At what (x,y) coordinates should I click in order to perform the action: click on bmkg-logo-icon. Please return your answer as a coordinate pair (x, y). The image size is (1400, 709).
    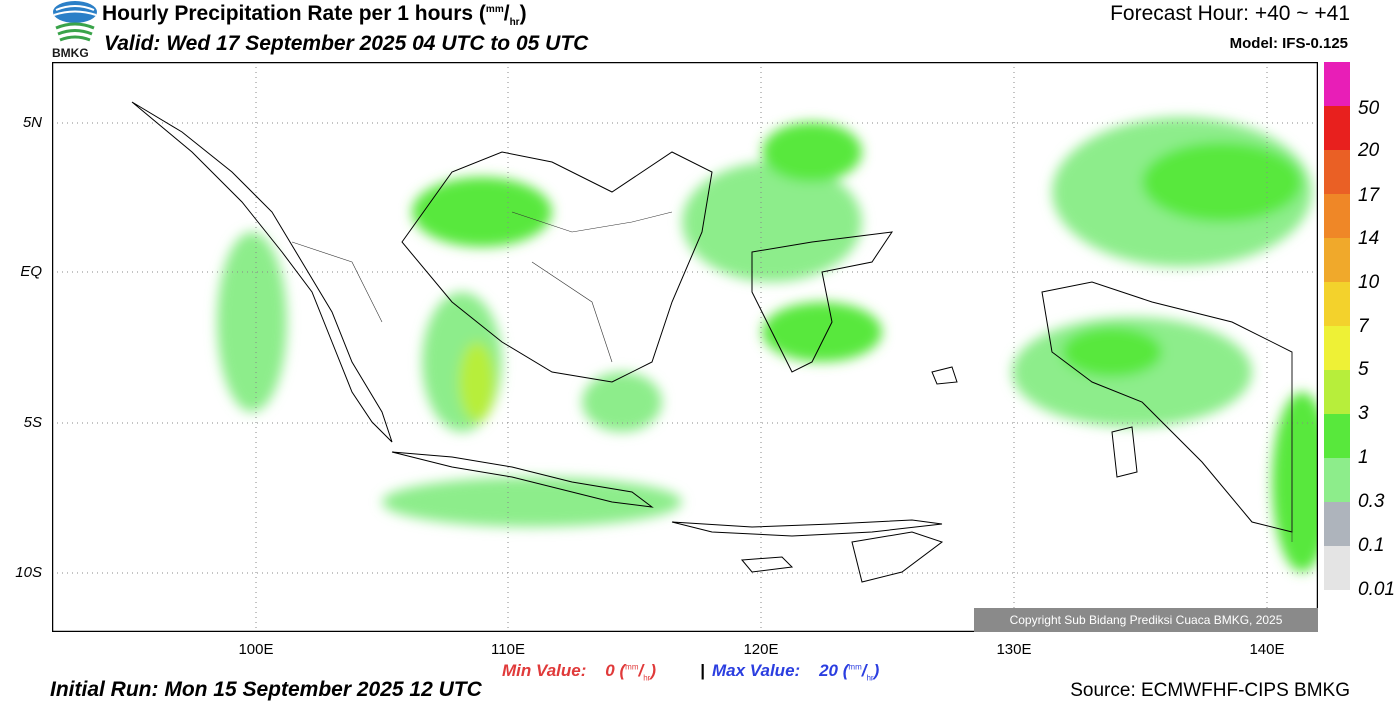
    Looking at the image, I should click on (75, 21).